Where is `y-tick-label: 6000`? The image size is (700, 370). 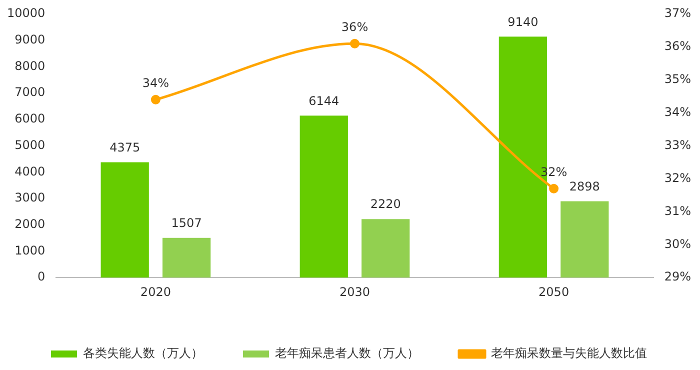 y-tick-label: 6000 is located at coordinates (30, 119).